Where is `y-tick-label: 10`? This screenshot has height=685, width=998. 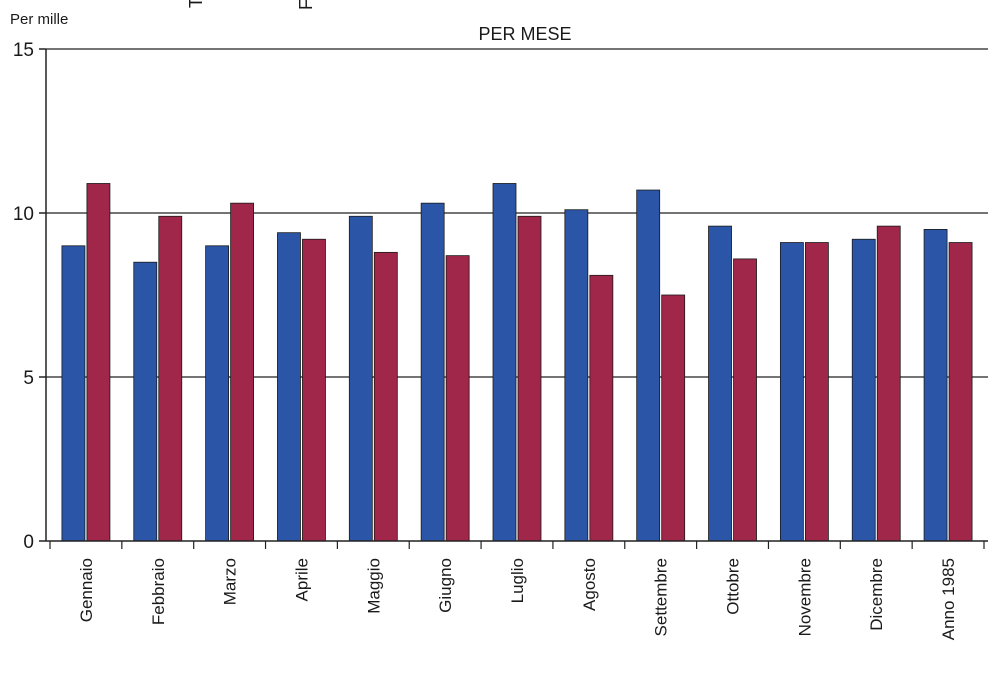
y-tick-label: 10 is located at coordinates (23, 214).